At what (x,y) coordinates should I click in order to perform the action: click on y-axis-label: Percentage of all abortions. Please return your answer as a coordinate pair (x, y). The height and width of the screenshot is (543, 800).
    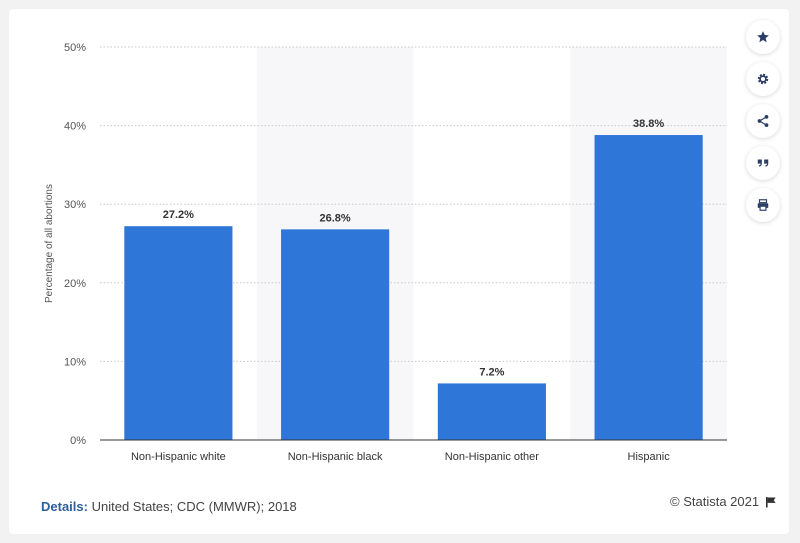
    Looking at the image, I should click on (49, 243).